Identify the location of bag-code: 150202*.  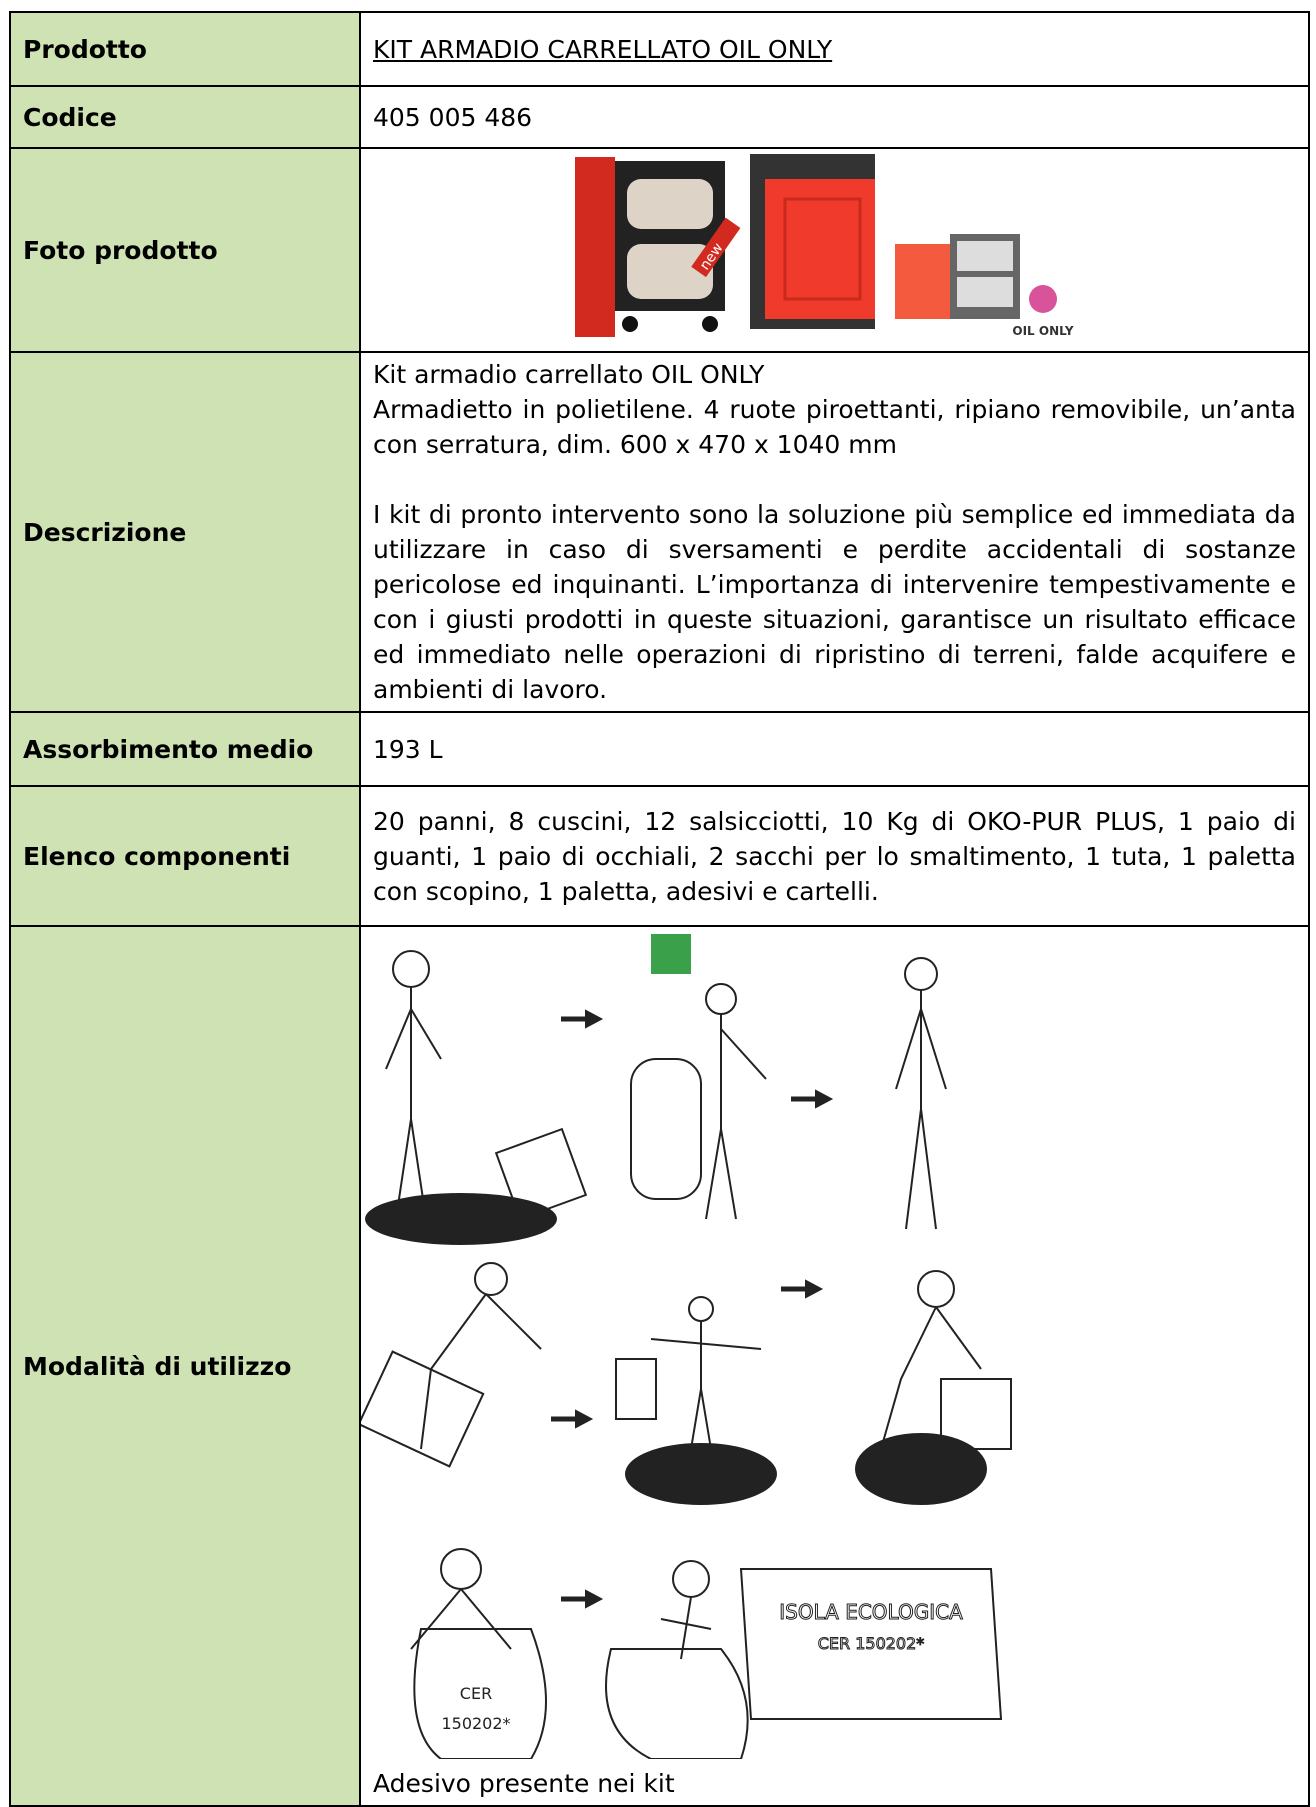
(475, 1723).